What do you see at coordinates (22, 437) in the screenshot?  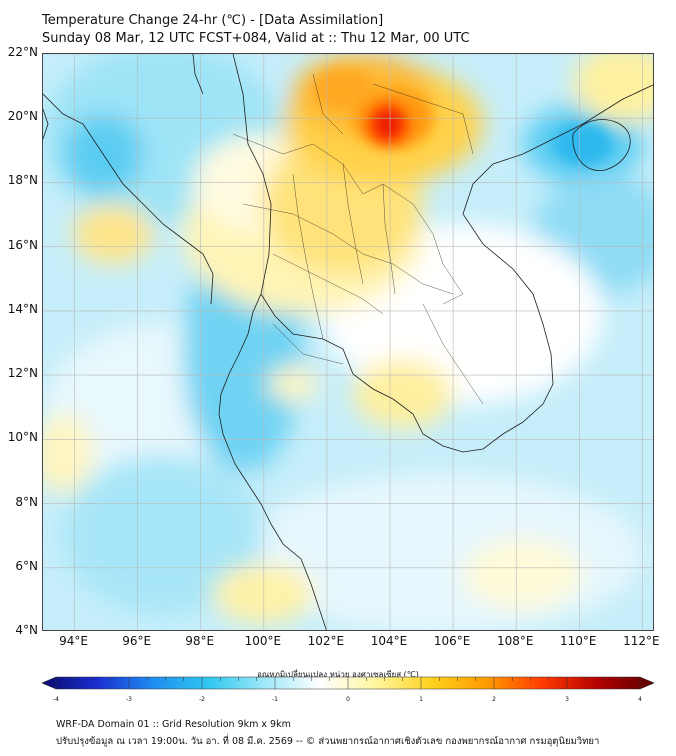 I see `lat-label-10n: 10°N` at bounding box center [22, 437].